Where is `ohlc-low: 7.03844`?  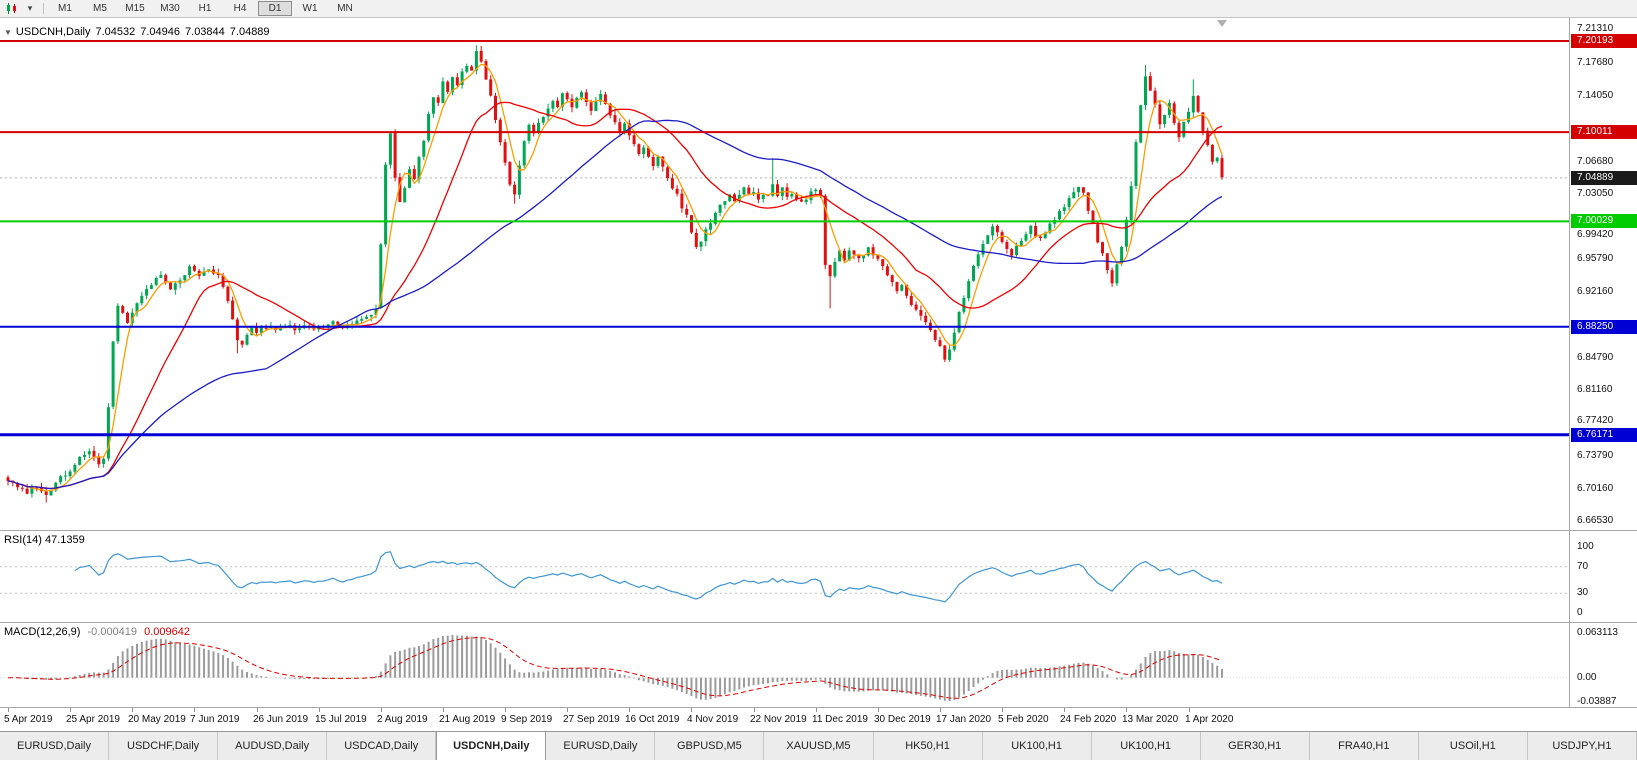 ohlc-low: 7.03844 is located at coordinates (205, 32).